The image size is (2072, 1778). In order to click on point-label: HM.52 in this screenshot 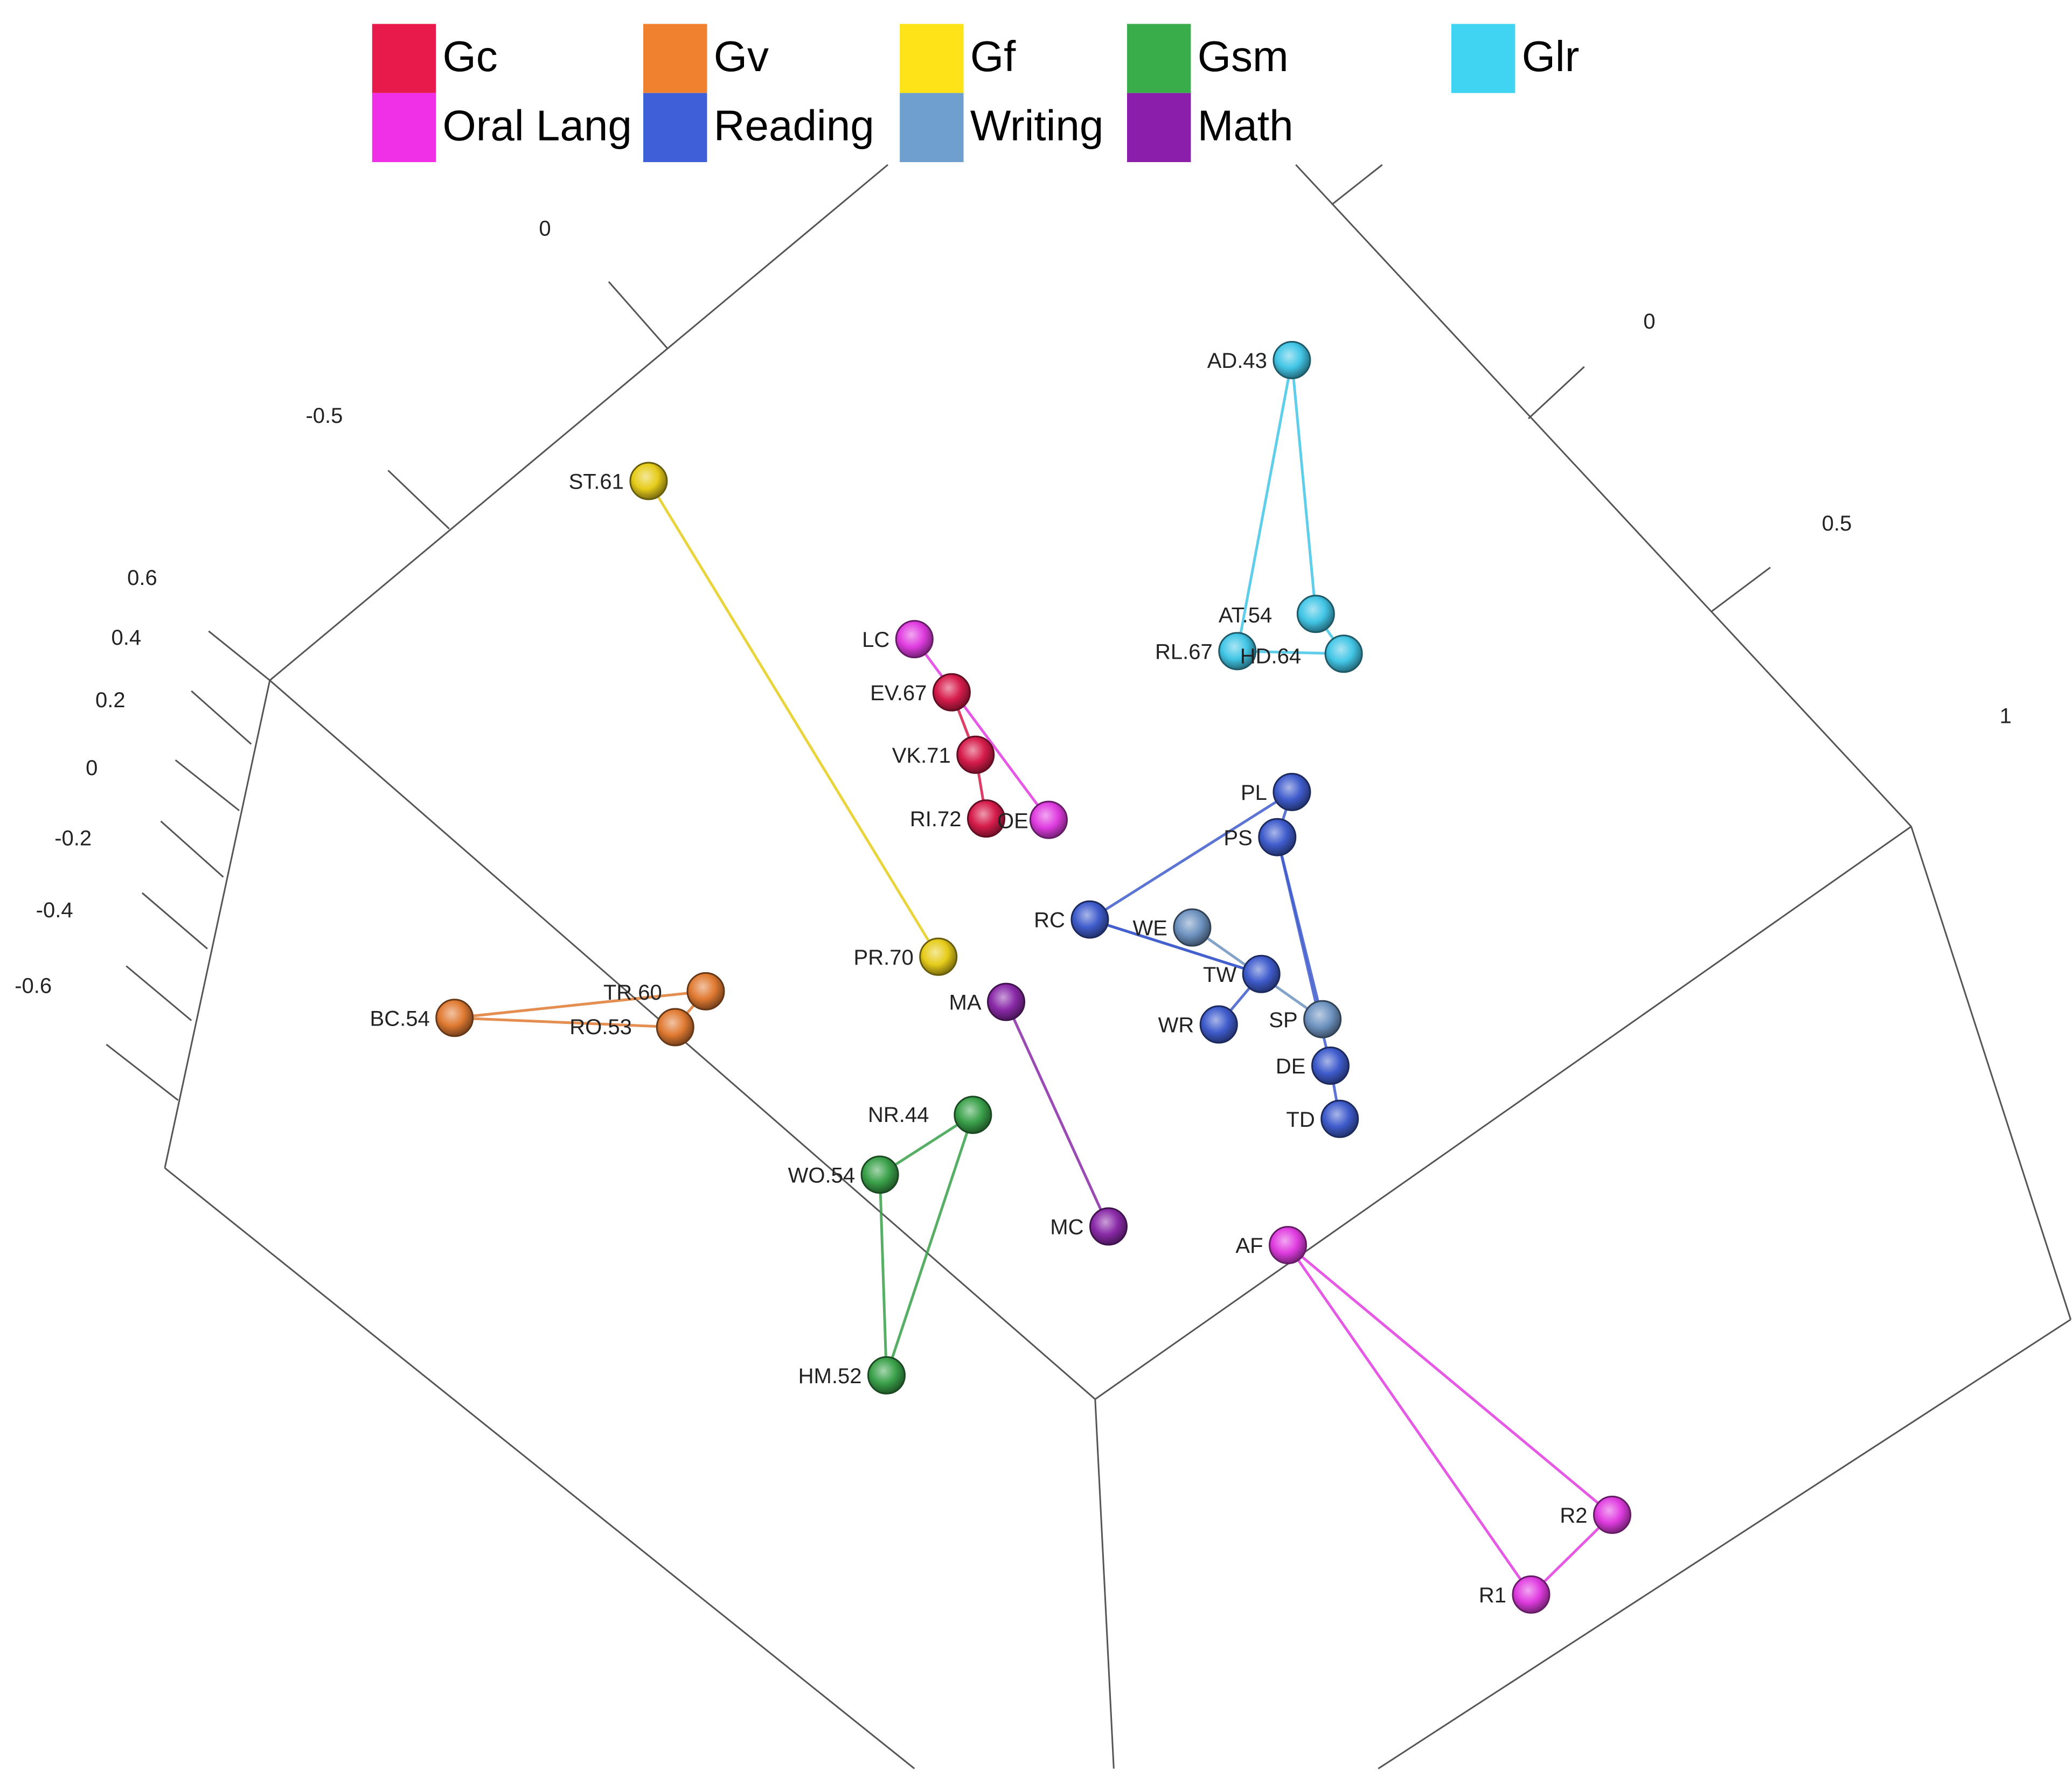, I will do `click(830, 1376)`.